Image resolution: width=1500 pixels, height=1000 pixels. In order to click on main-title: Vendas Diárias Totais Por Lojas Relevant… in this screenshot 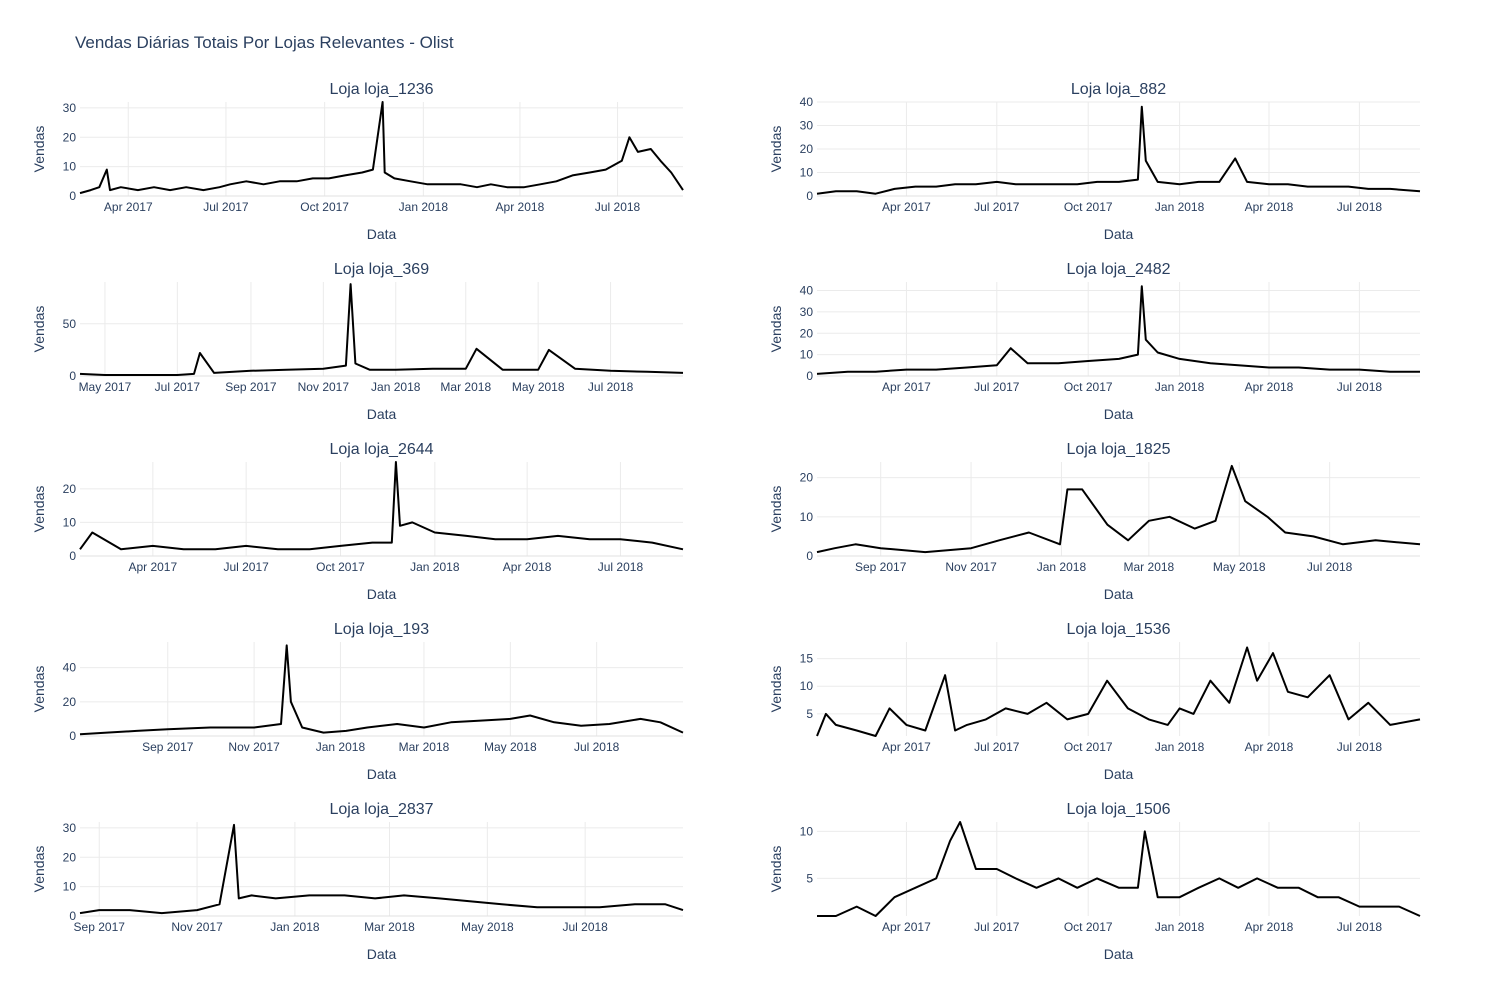, I will do `click(264, 42)`.